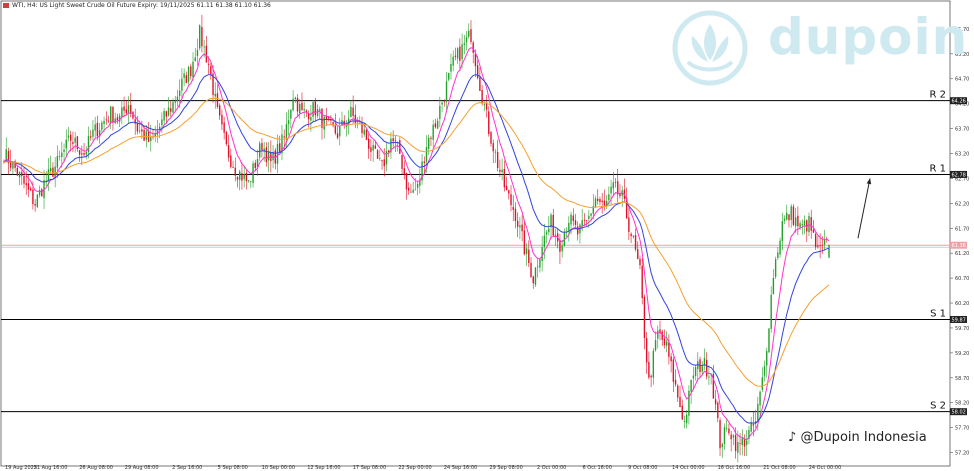  What do you see at coordinates (868, 37) in the screenshot?
I see `watermark-brand: dupoin` at bounding box center [868, 37].